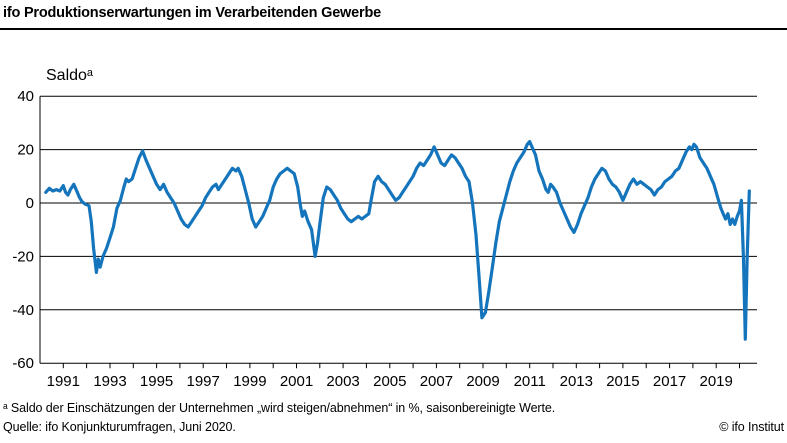 The height and width of the screenshot is (443, 787). I want to click on svg-text: 1999, so click(249, 381).